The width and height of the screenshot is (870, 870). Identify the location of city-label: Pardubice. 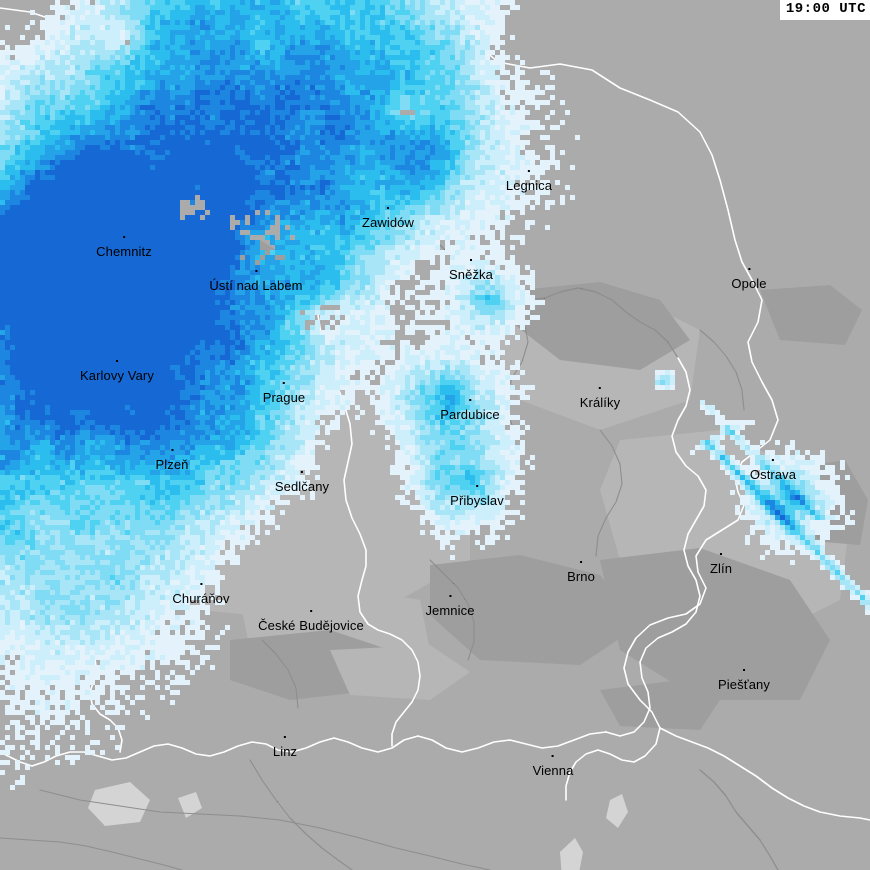
(470, 410).